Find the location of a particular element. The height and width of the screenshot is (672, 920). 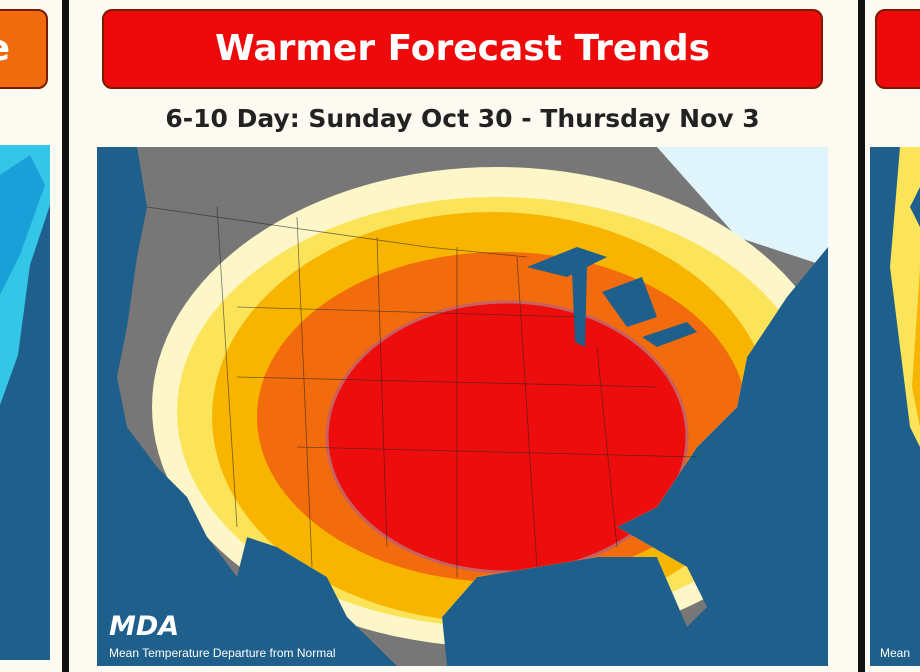

map-caption: Mean Temperature Departure from Normal is located at coordinates (222, 653).